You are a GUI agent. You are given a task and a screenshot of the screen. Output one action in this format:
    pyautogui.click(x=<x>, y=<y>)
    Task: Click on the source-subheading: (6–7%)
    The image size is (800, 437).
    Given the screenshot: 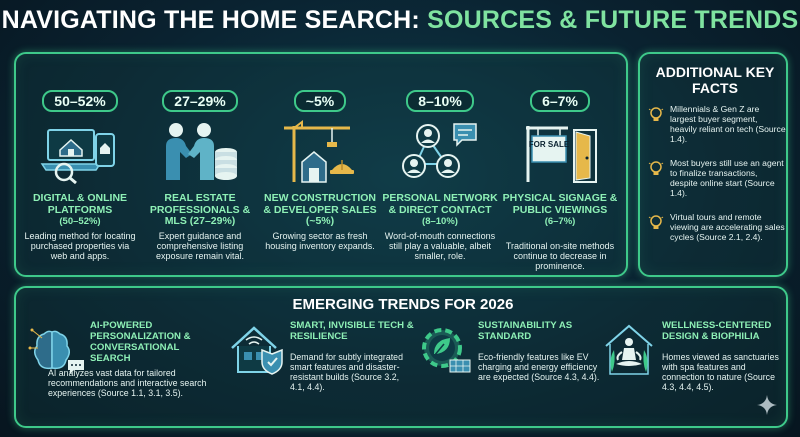 What is the action you would take?
    pyautogui.click(x=560, y=221)
    